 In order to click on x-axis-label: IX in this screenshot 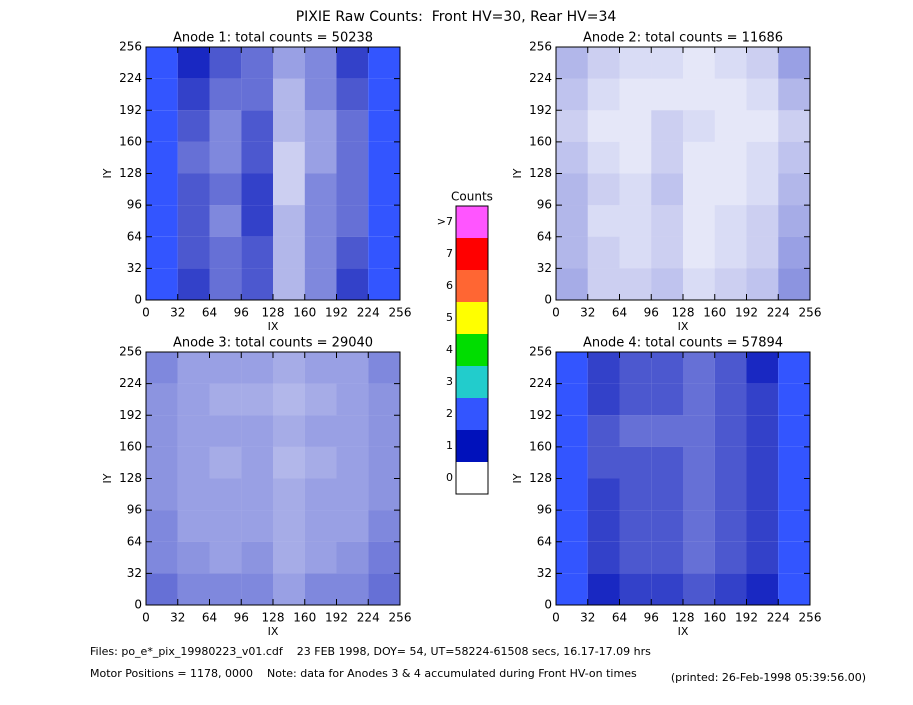, I will do `click(683, 631)`.